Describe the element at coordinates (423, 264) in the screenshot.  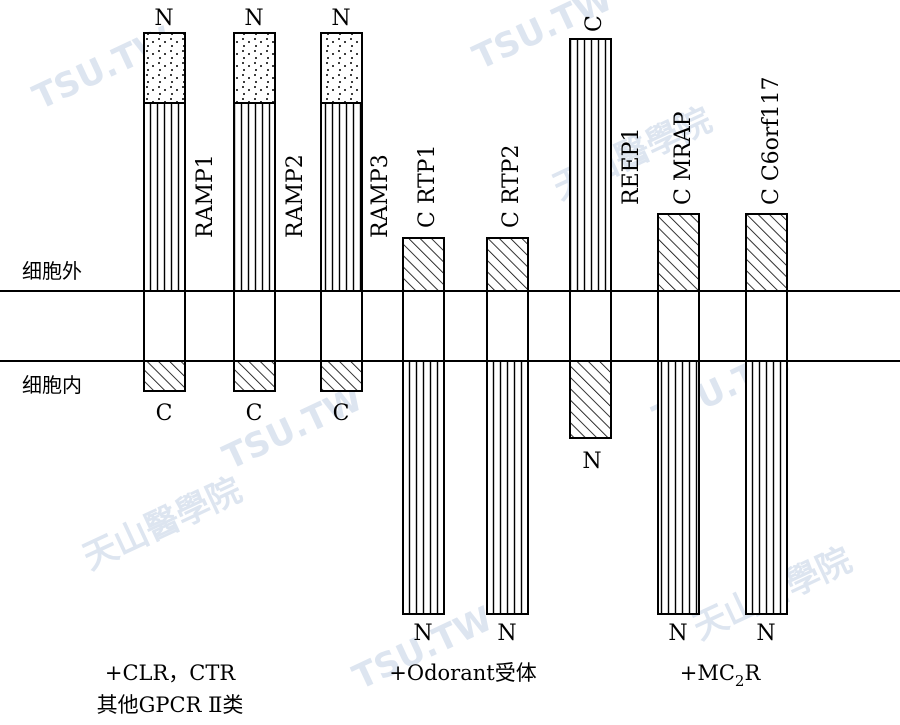
I see `rtp1-extracellular-tail` at that location.